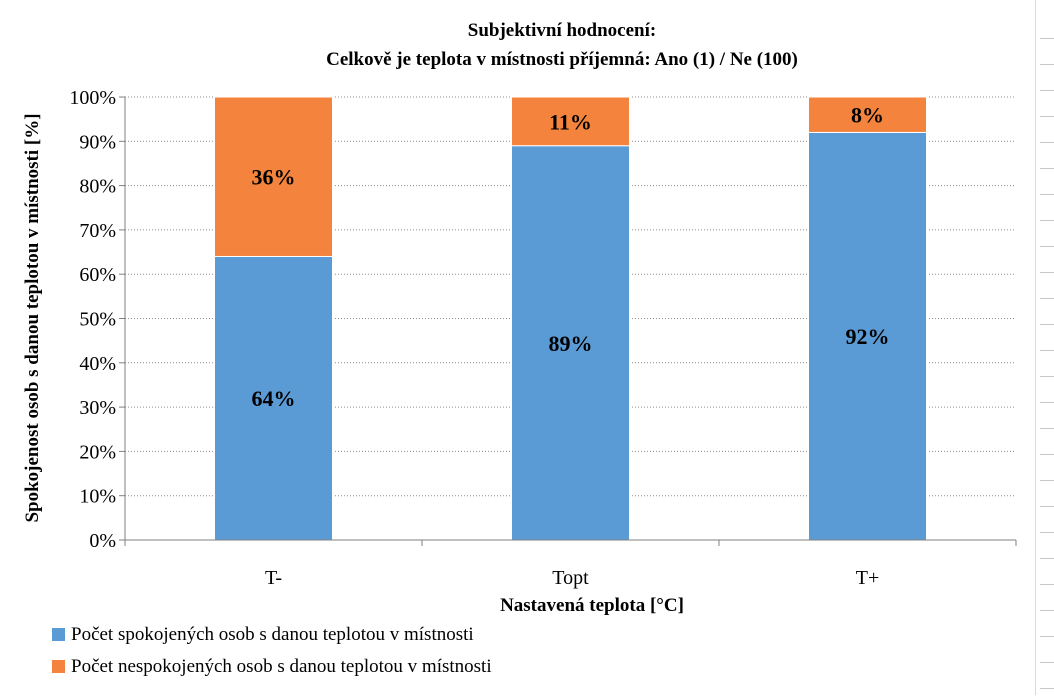  I want to click on x-tick-label: T-, so click(273, 578).